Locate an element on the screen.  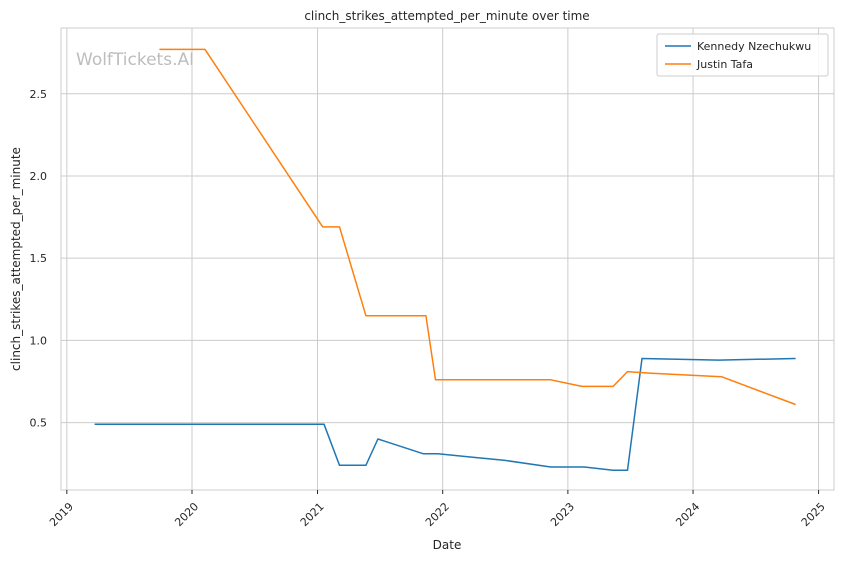
legend-box is located at coordinates (742, 55).